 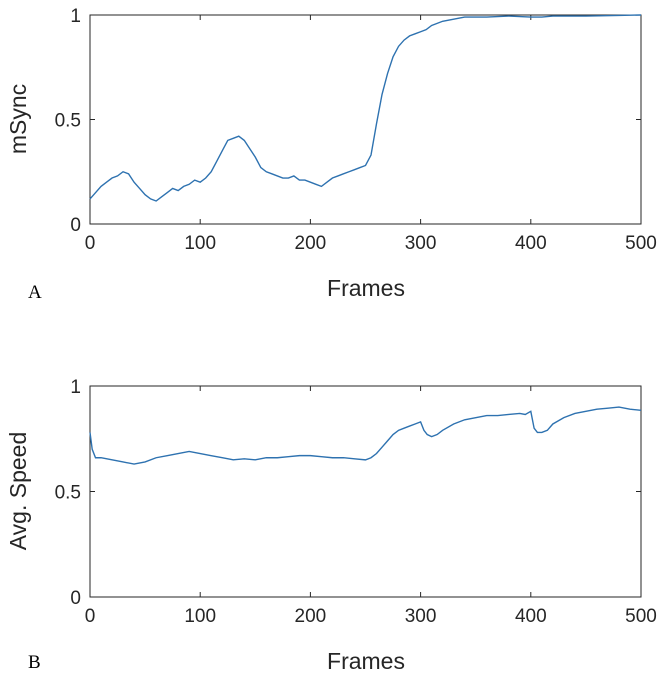 I want to click on series-line, so click(x=365, y=435).